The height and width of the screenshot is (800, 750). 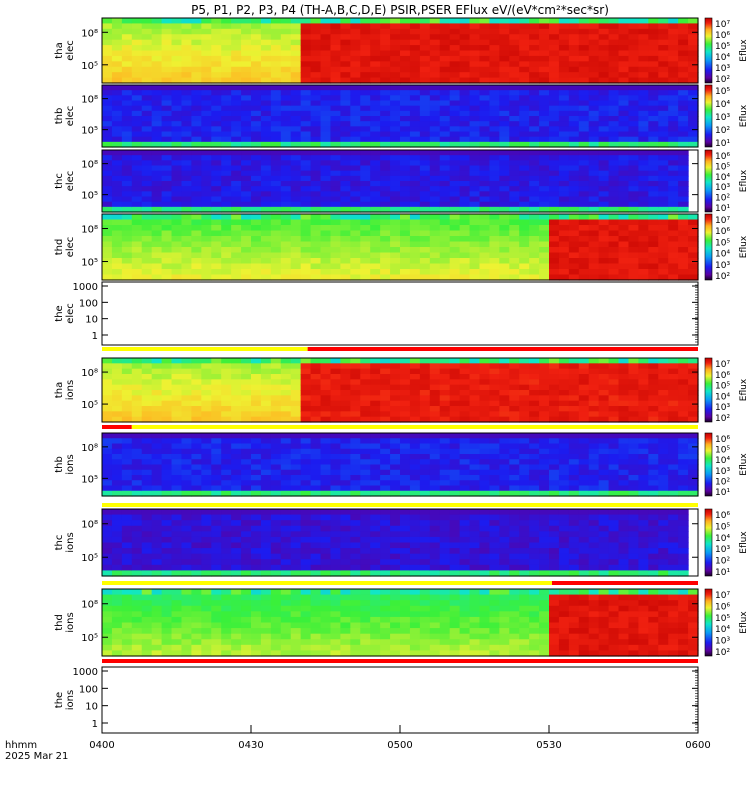 What do you see at coordinates (59, 116) in the screenshot?
I see `panel-ylabel: thb` at bounding box center [59, 116].